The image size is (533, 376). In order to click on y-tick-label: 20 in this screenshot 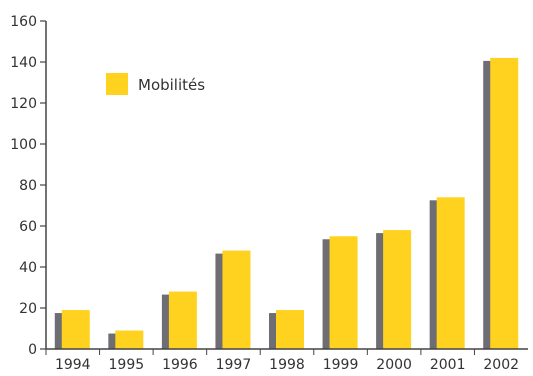, I will do `click(28, 309)`.